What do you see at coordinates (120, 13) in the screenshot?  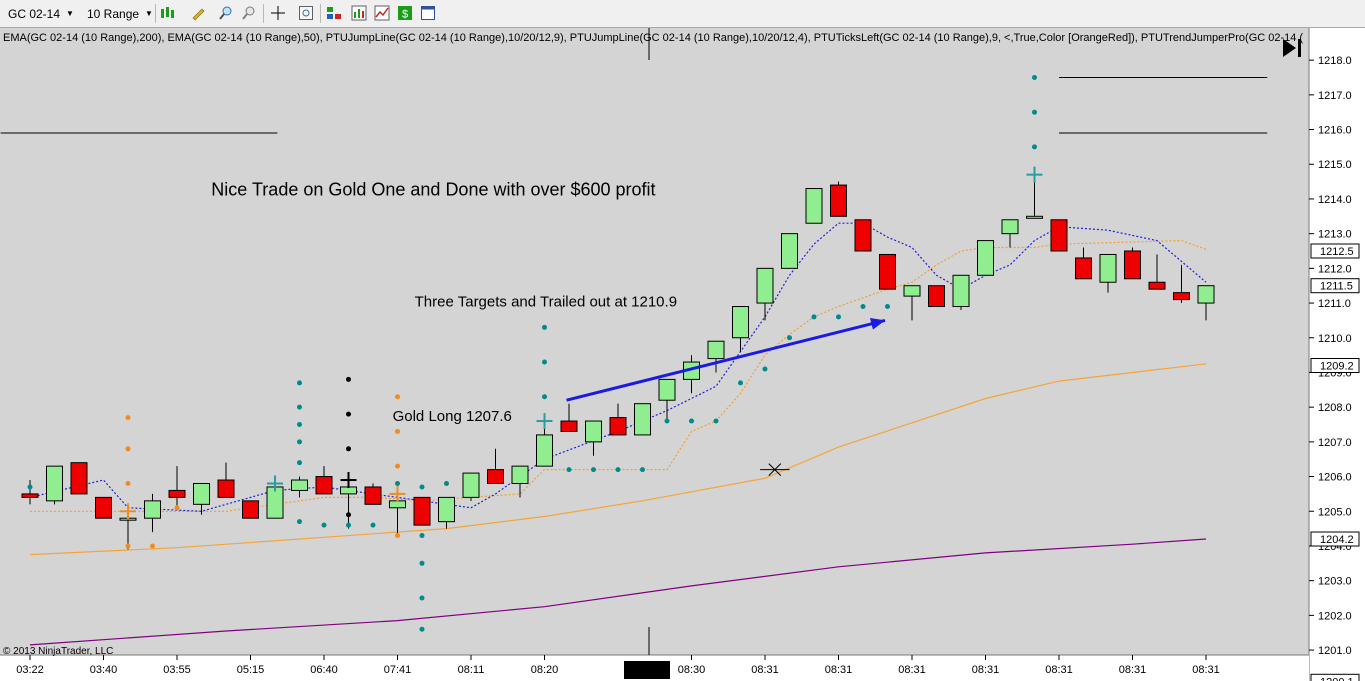 I see `bar-type-selector: 10 Range ▼` at bounding box center [120, 13].